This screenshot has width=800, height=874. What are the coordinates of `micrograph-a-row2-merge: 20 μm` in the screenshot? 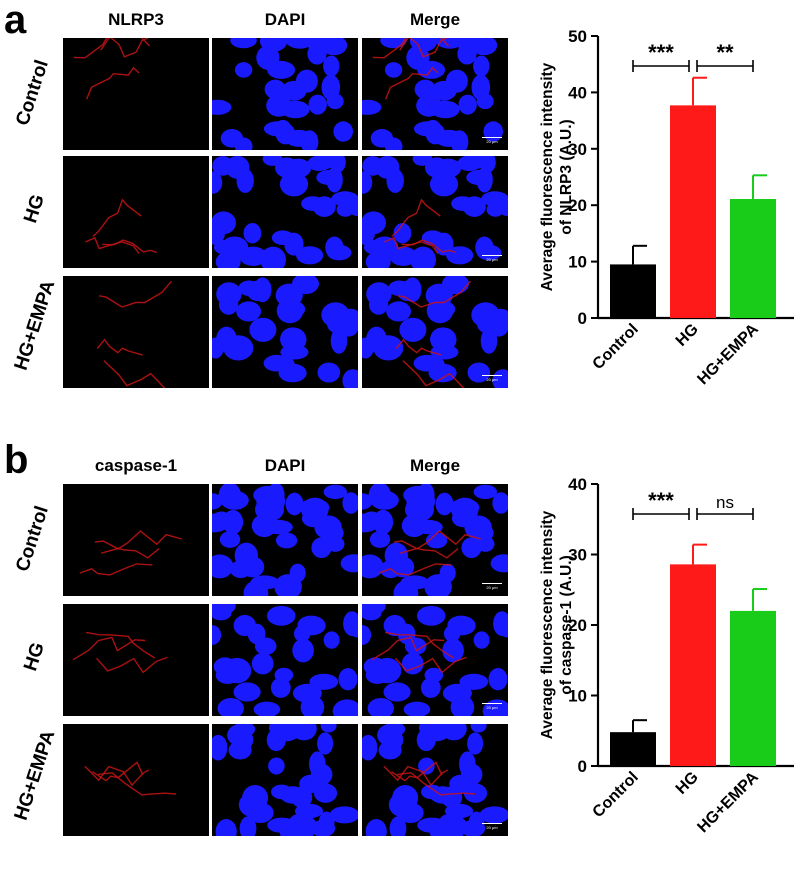 It's located at (435, 212).